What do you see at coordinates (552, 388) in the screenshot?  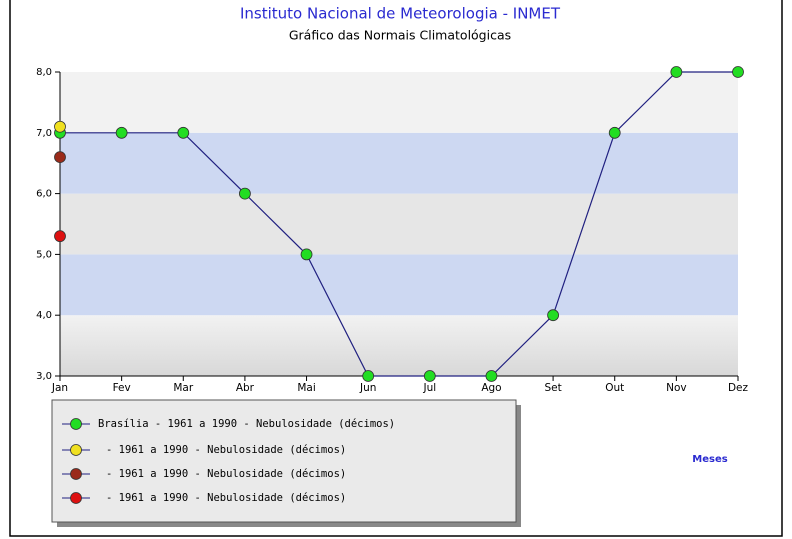 I see `x-tick-label: Set` at bounding box center [552, 388].